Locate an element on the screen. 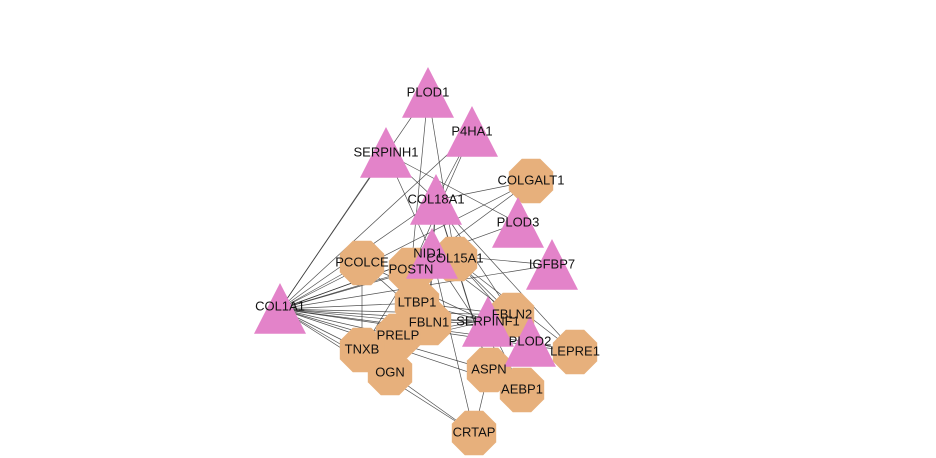 The width and height of the screenshot is (936, 458). node-label-tnxb: TNXB is located at coordinates (362, 348).